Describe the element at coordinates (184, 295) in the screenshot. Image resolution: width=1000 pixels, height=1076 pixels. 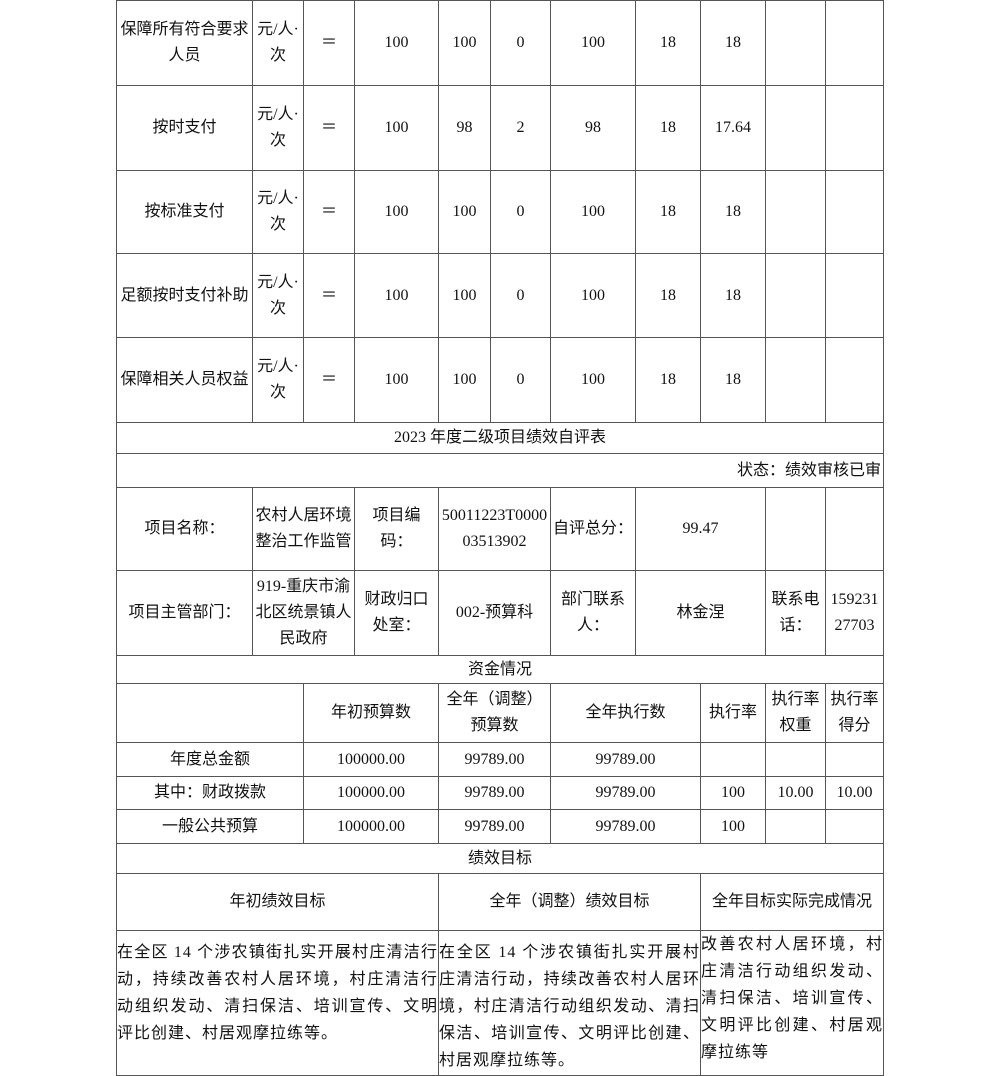
I see `indicator-name: 足额按时支付补助` at that location.